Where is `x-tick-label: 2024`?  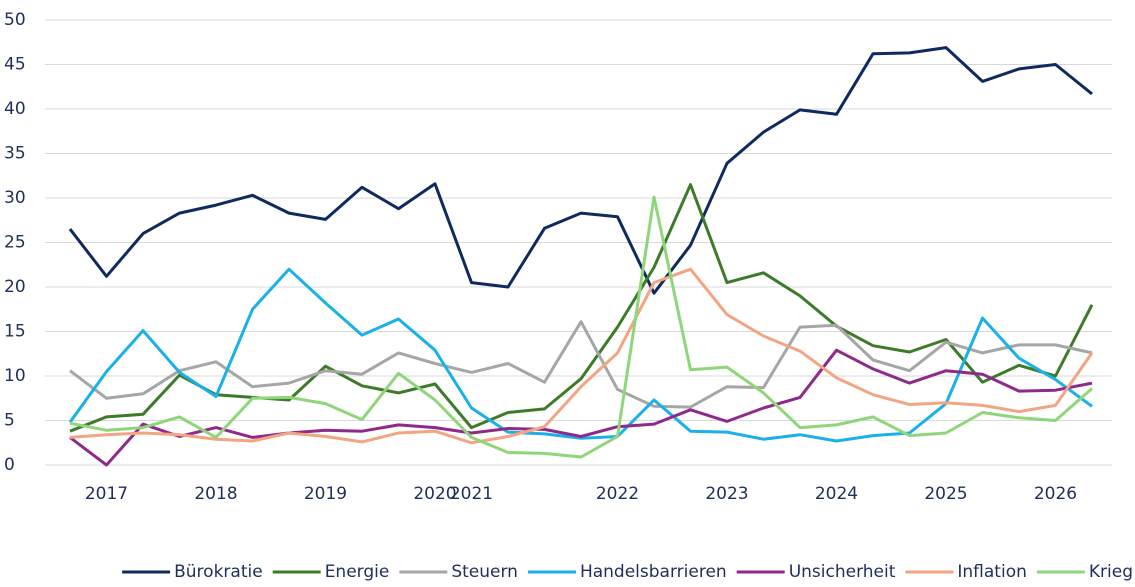 x-tick-label: 2024 is located at coordinates (836, 494).